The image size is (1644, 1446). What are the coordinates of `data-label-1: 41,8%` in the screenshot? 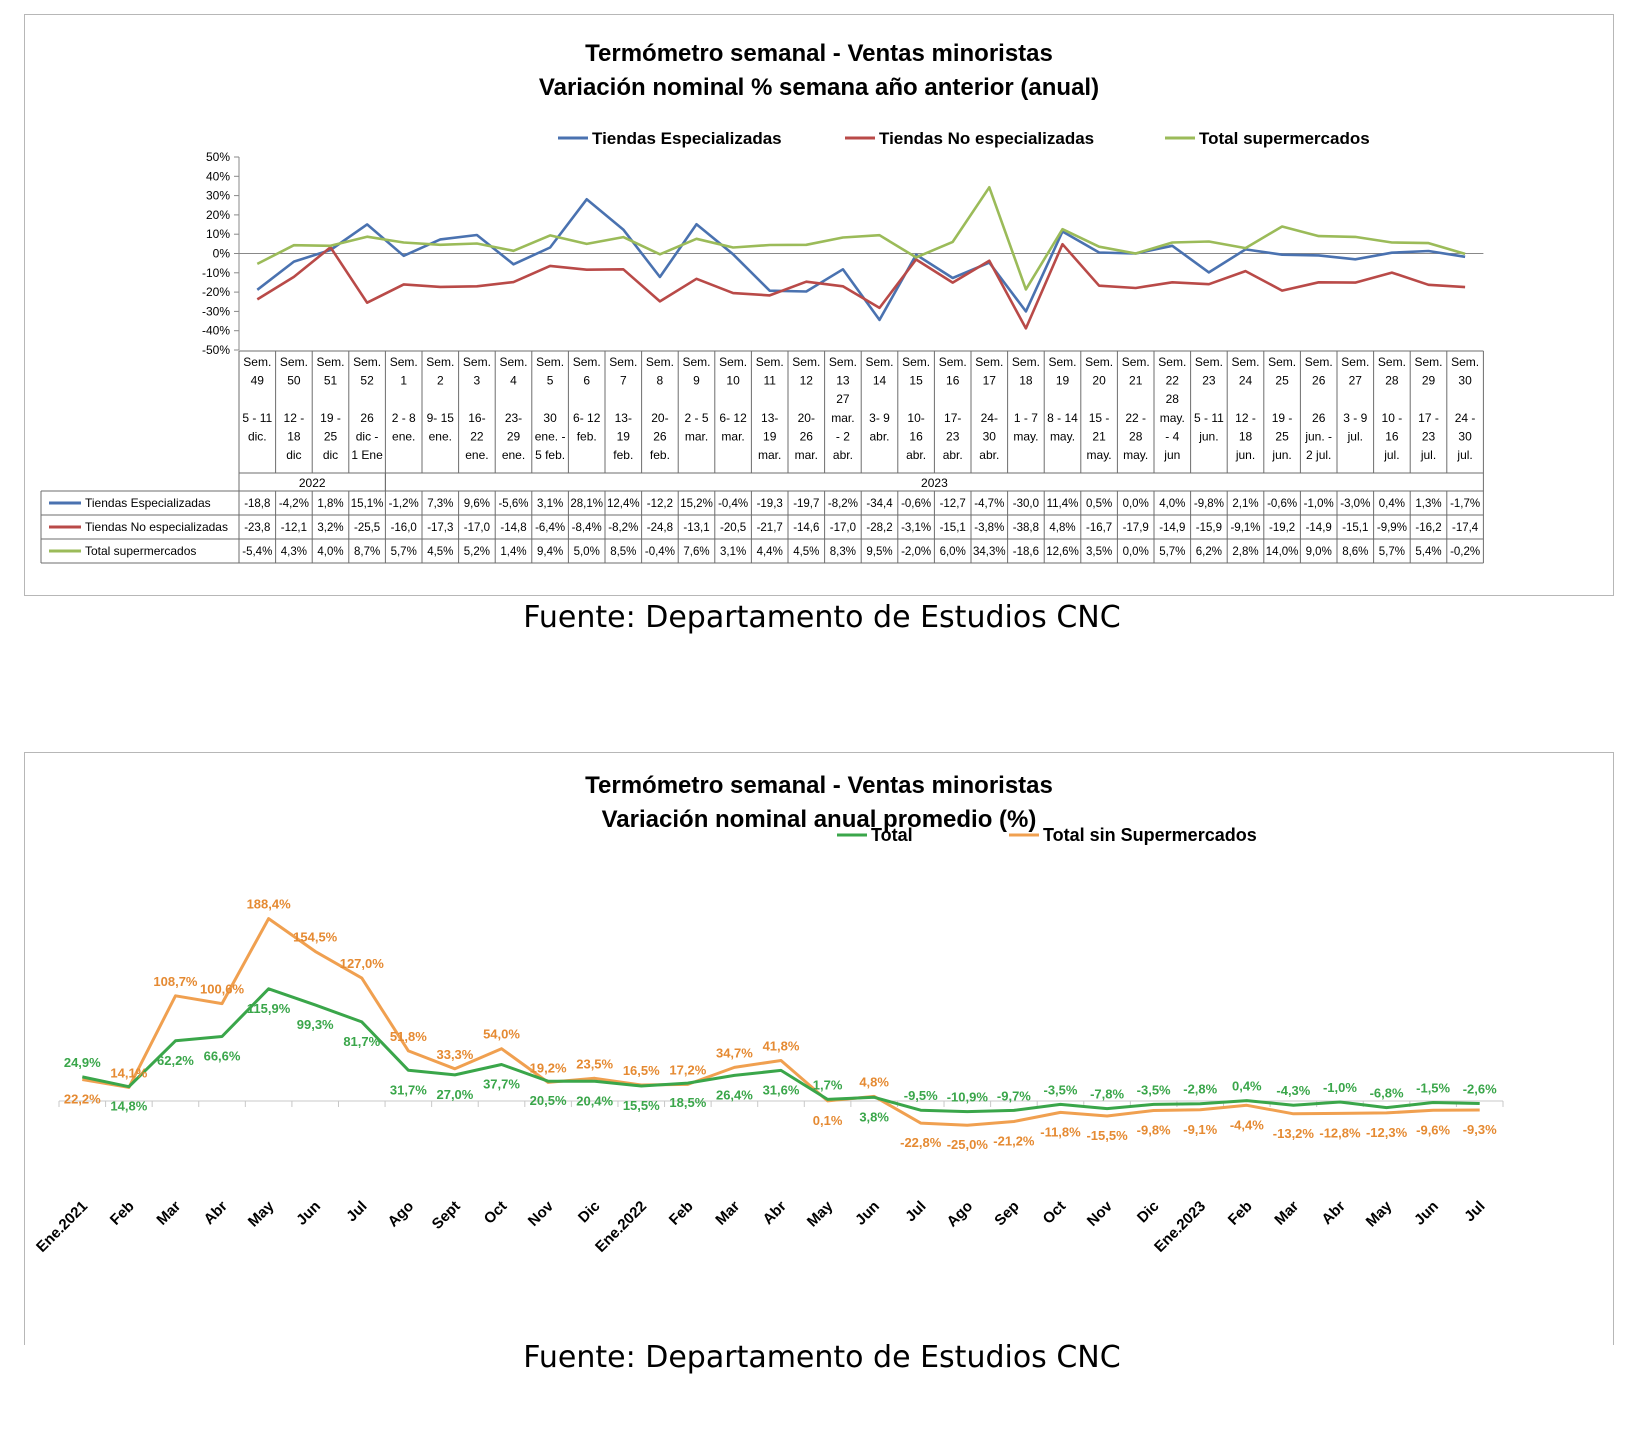 It's located at (781, 1046).